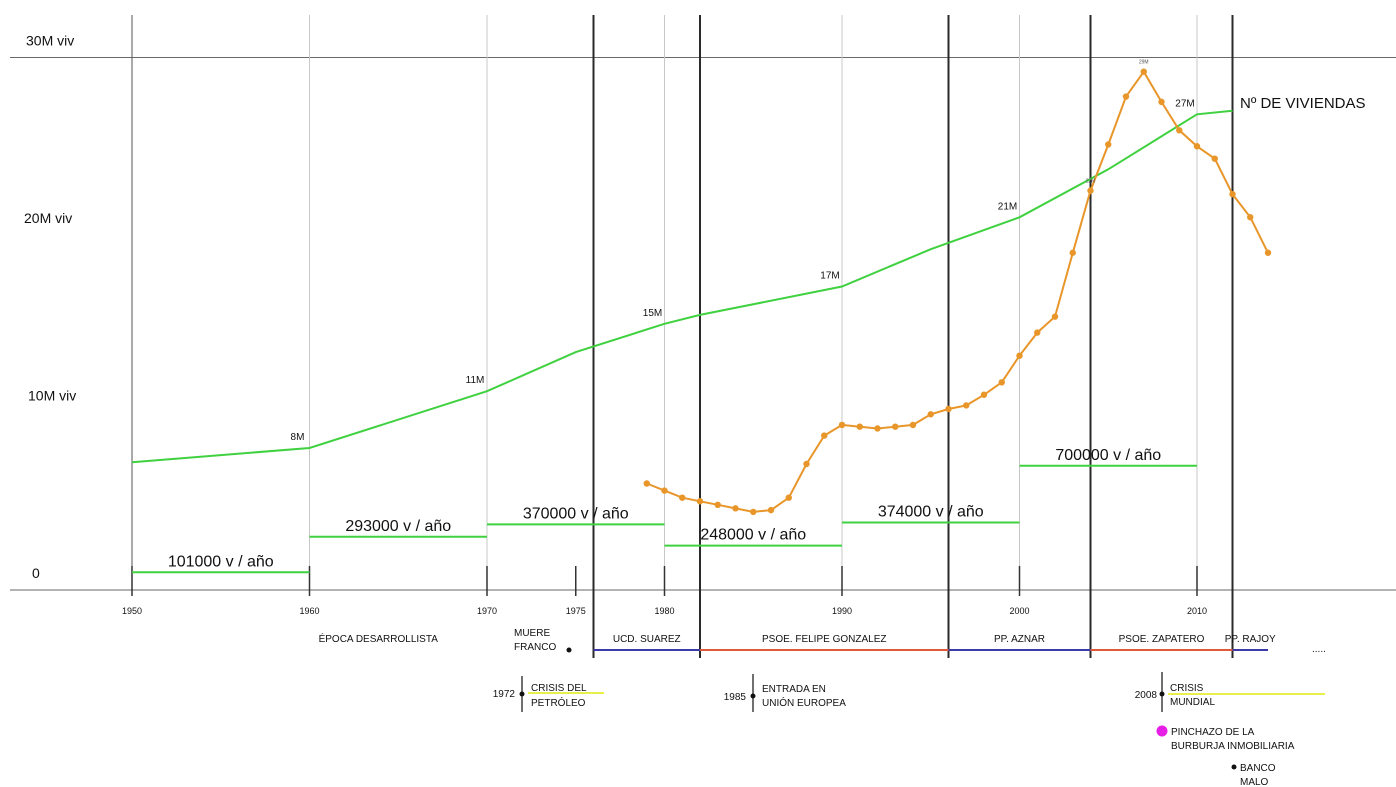  Describe the element at coordinates (1258, 768) in the screenshot. I see `event-label-line: BANCO` at that location.